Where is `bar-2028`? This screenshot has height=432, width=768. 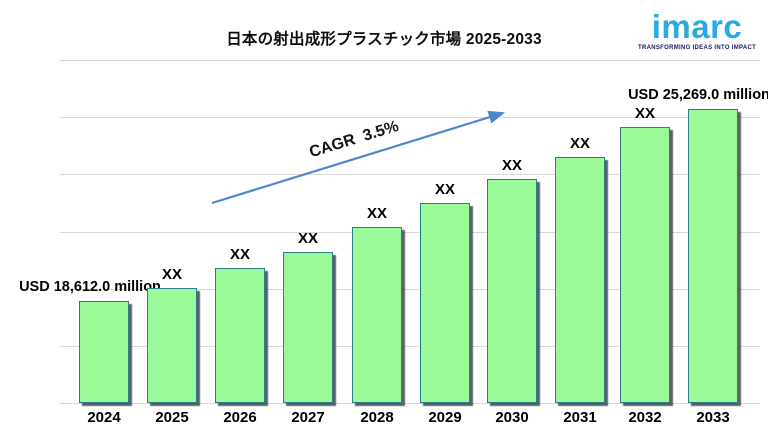
bar-2028 is located at coordinates (377, 315).